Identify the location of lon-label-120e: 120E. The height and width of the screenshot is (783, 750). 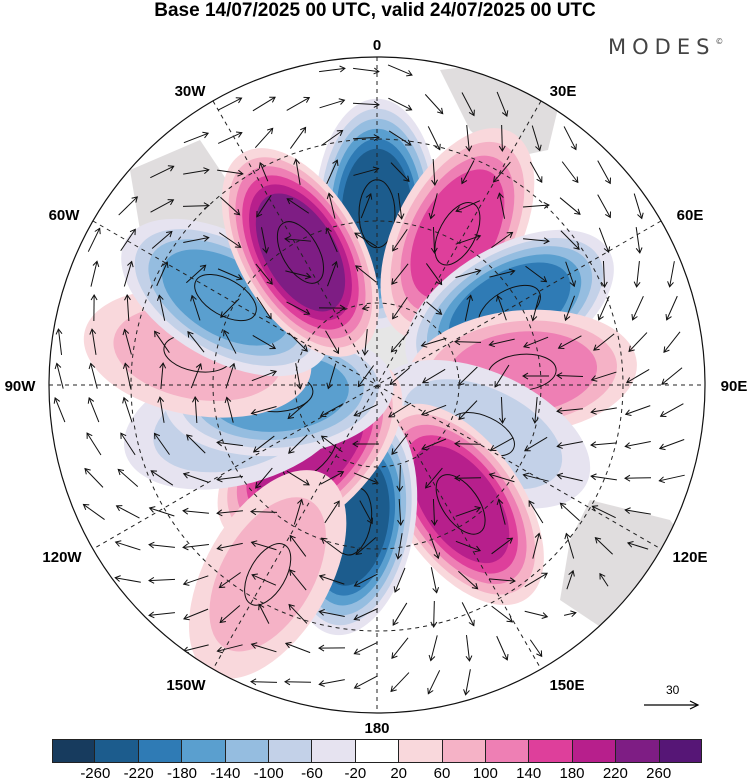
(689, 557).